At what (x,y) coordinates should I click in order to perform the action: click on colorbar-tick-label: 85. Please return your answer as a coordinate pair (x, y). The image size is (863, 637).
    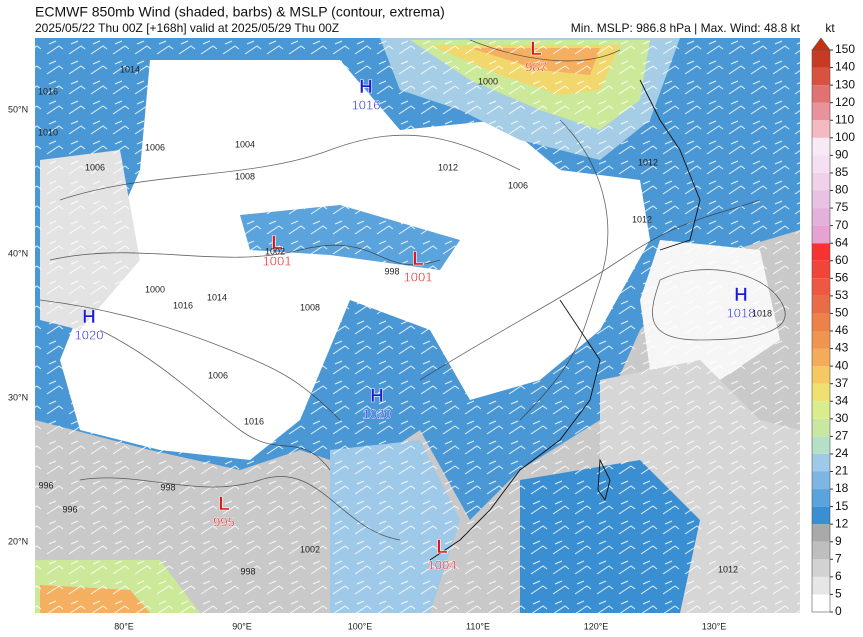
    Looking at the image, I should click on (842, 172).